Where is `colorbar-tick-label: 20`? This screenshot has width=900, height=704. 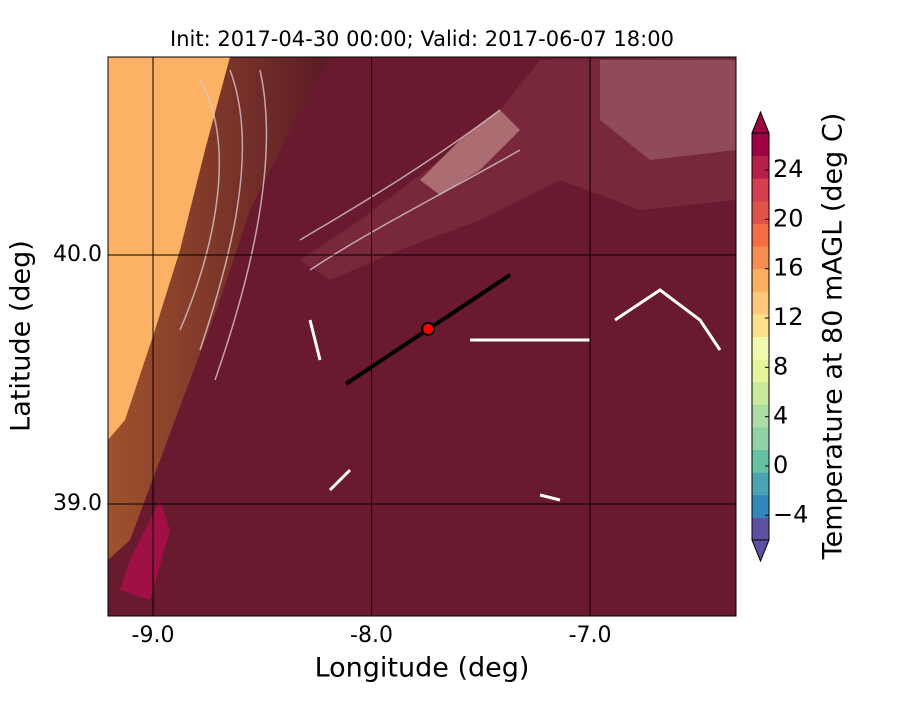 colorbar-tick-label: 20 is located at coordinates (788, 218).